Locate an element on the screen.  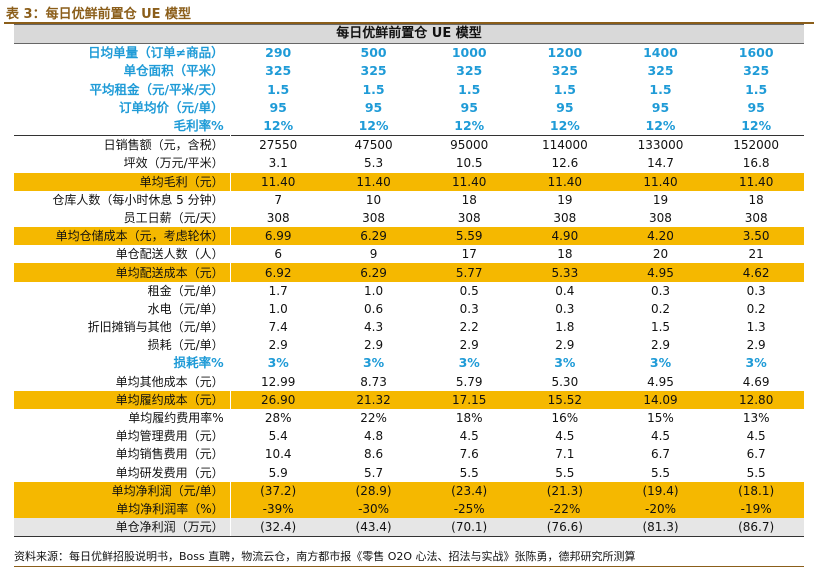
table-cell: 290 is located at coordinates (278, 53).